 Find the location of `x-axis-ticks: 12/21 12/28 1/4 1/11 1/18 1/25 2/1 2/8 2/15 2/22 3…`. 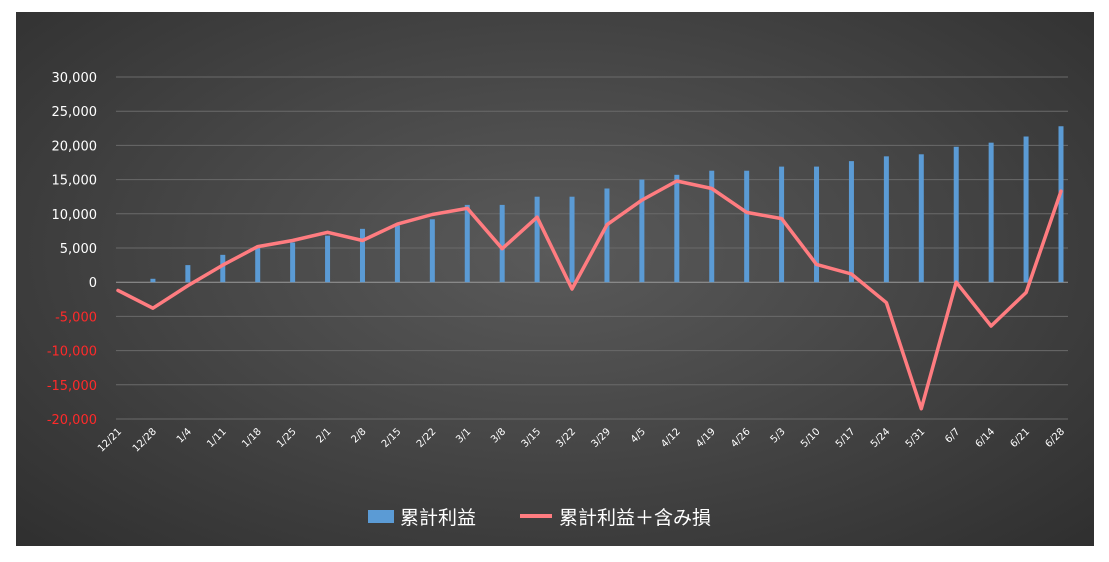

x-axis-ticks: 12/21 12/28 1/4 1/11 1/18 1/25 2/1 2/8 2/15 2/22 3… is located at coordinates (581, 440).